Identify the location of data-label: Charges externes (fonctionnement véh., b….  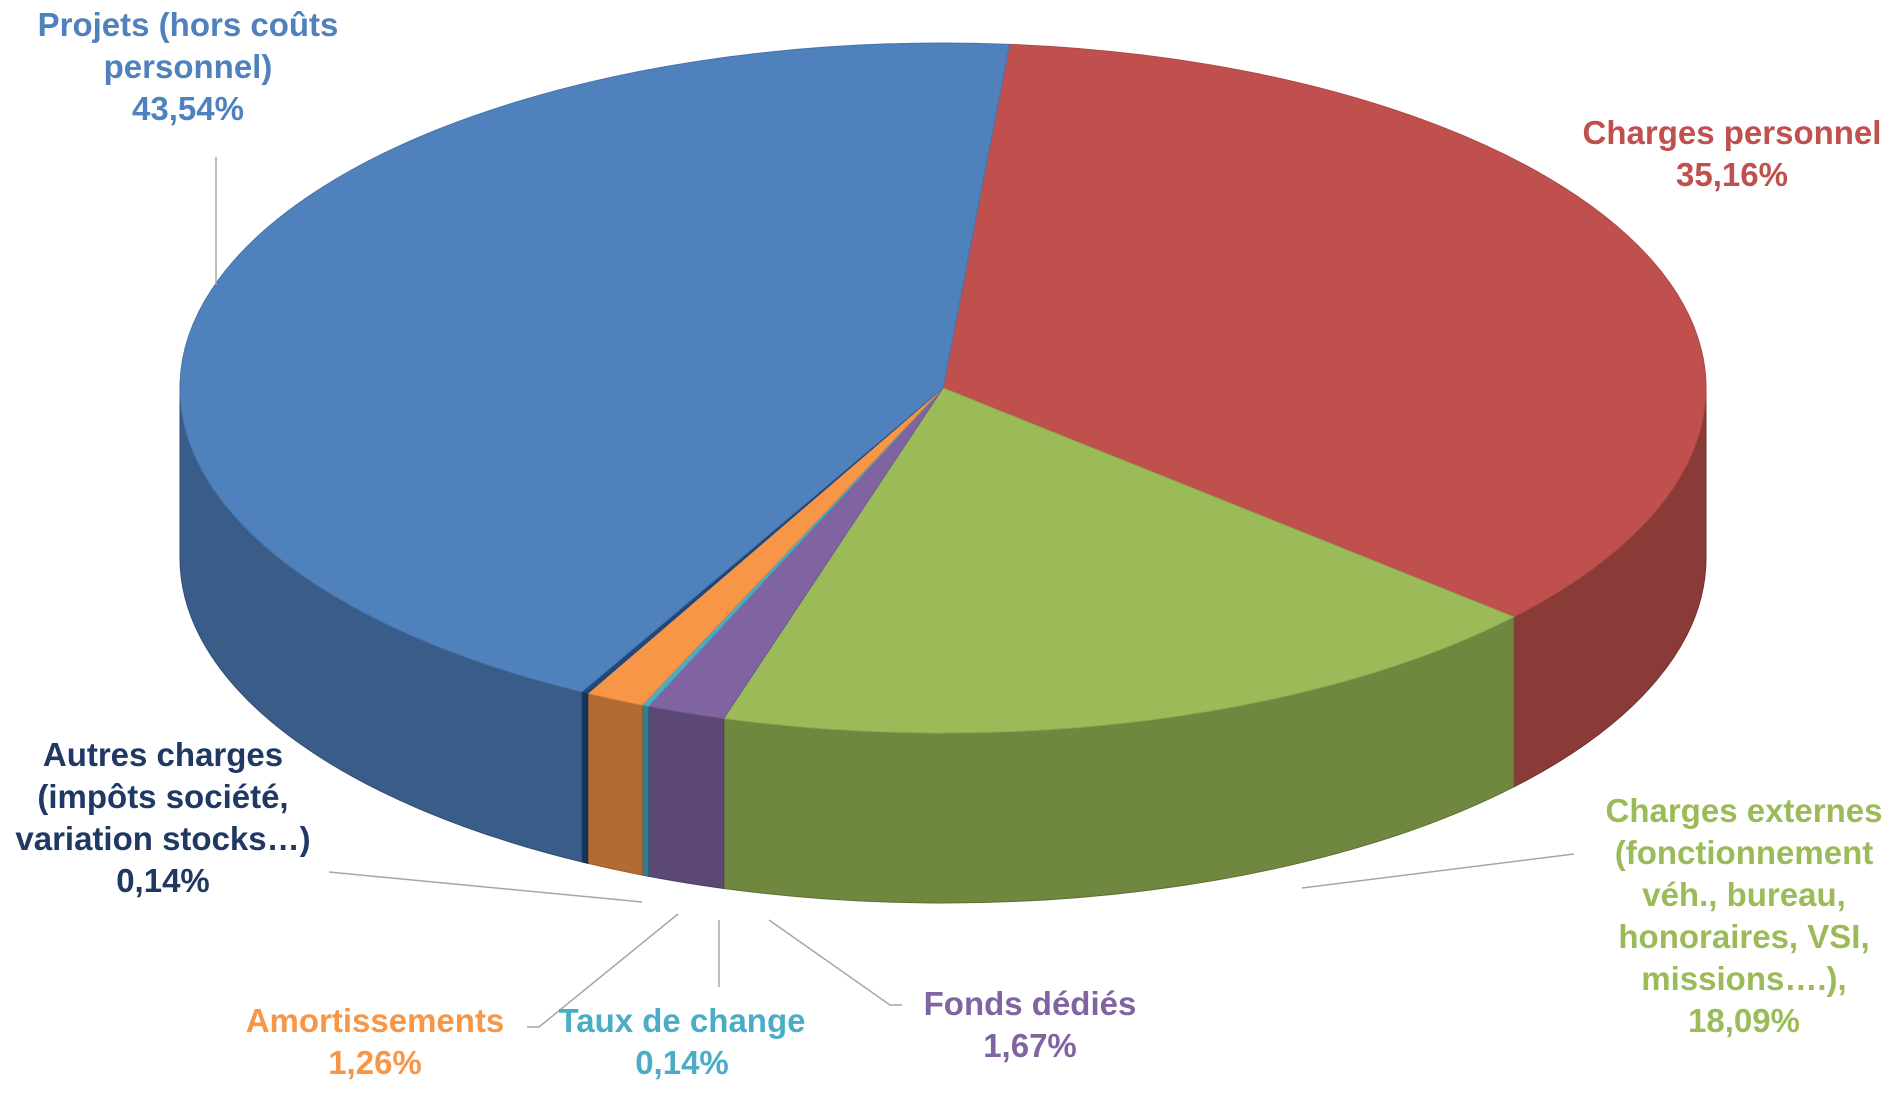
(1739, 915).